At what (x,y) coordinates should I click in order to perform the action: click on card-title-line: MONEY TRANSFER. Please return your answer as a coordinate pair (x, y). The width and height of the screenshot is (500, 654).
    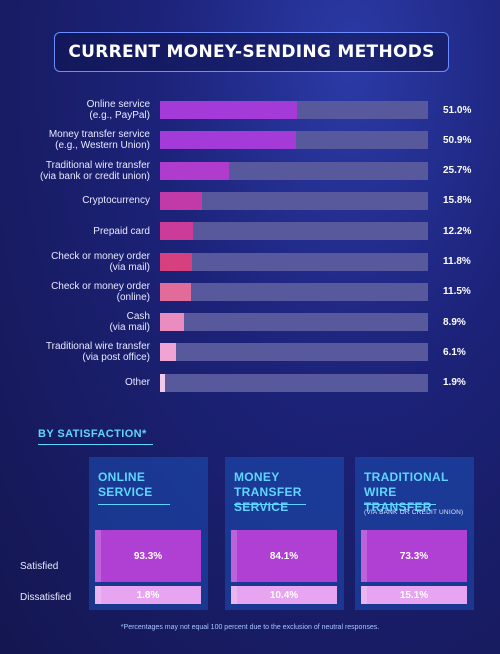
    Looking at the image, I should click on (268, 484).